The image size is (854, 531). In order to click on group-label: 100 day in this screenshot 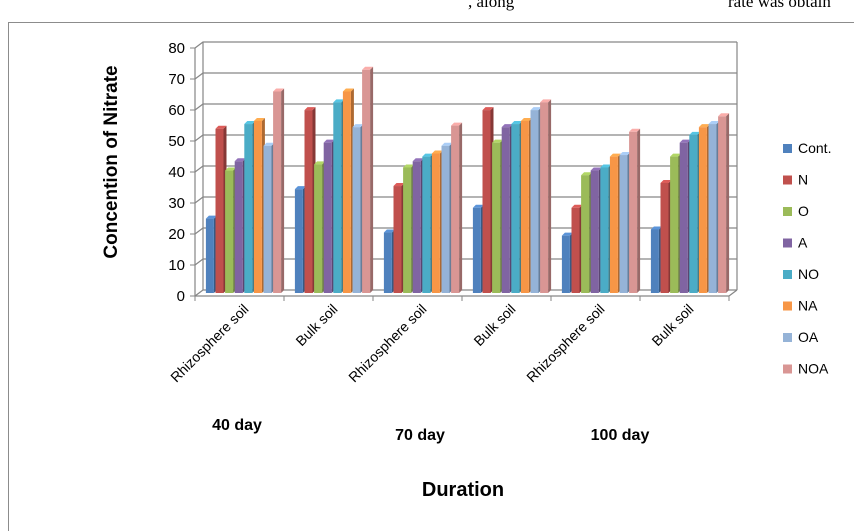, I will do `click(620, 435)`.